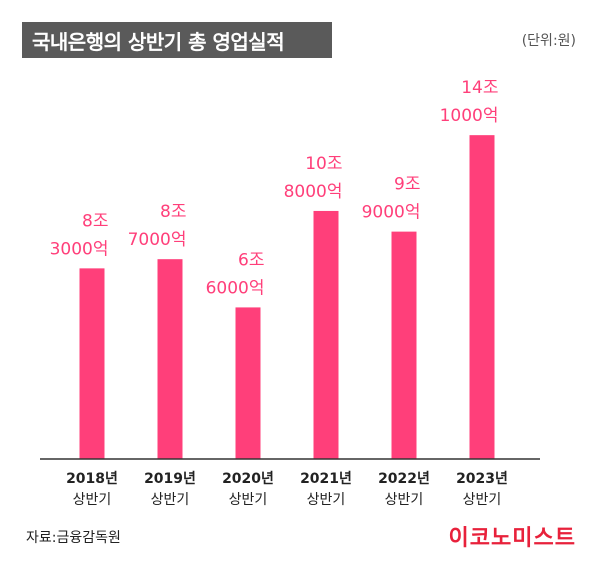  I want to click on brand-logo: 이코노미스트, so click(512, 538).